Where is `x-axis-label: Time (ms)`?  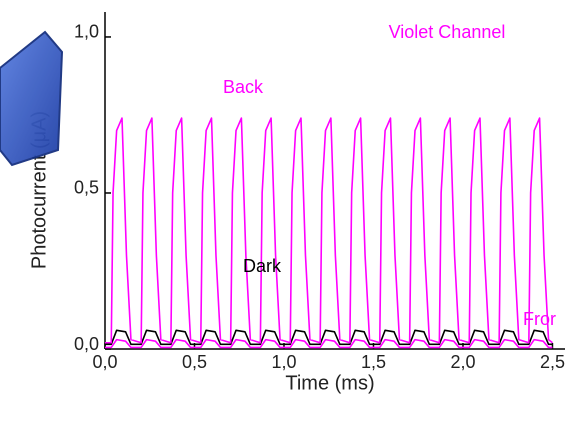 x-axis-label: Time (ms) is located at coordinates (329, 383).